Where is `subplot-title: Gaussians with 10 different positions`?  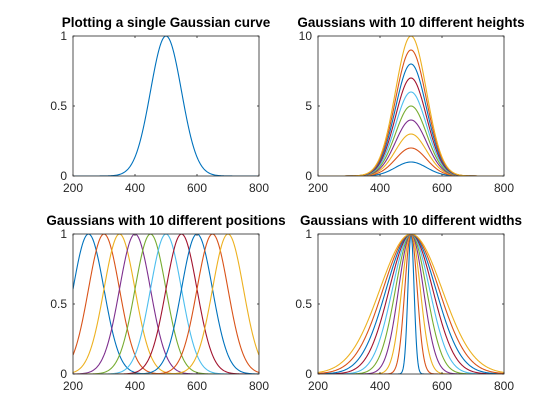 subplot-title: Gaussians with 10 different positions is located at coordinates (165, 220).